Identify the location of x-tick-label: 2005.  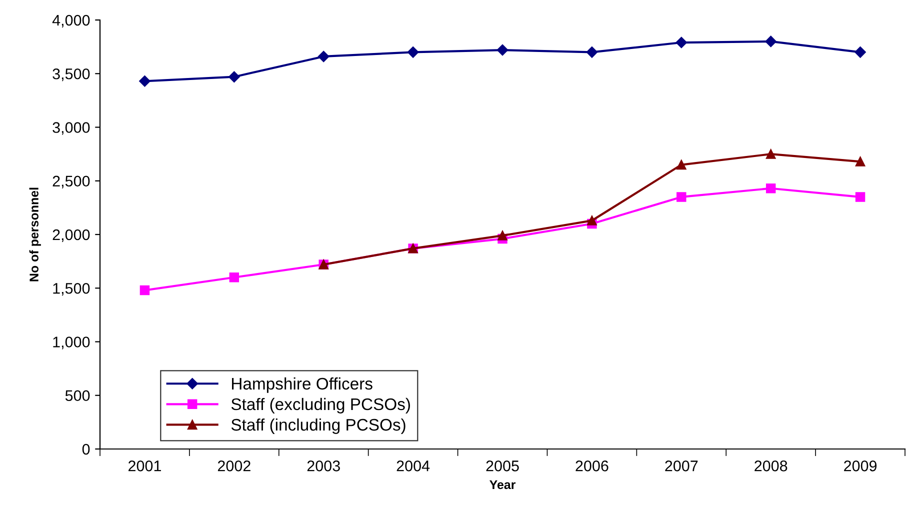
(502, 466).